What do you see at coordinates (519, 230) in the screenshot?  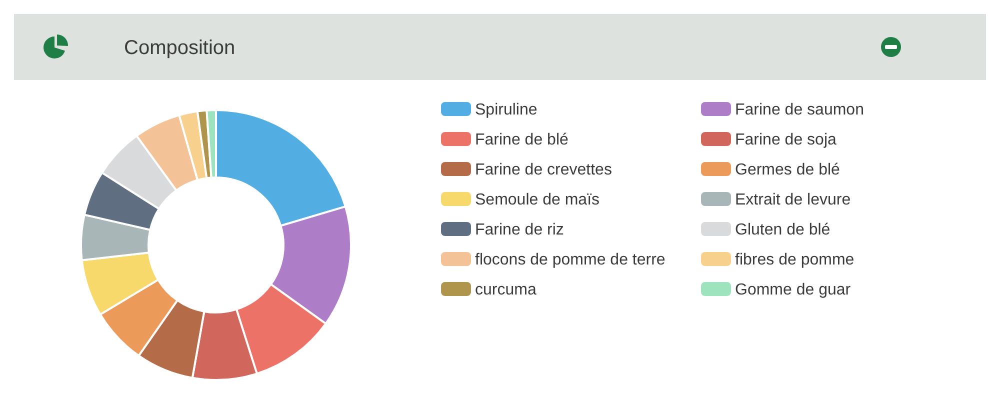 I see `legend-label: Farine de riz` at bounding box center [519, 230].